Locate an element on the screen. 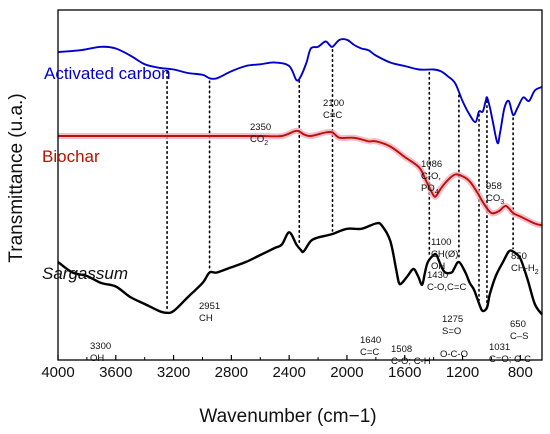 This screenshot has width=550, height=434. series-label-sargassum: Sargassum is located at coordinates (85, 273).